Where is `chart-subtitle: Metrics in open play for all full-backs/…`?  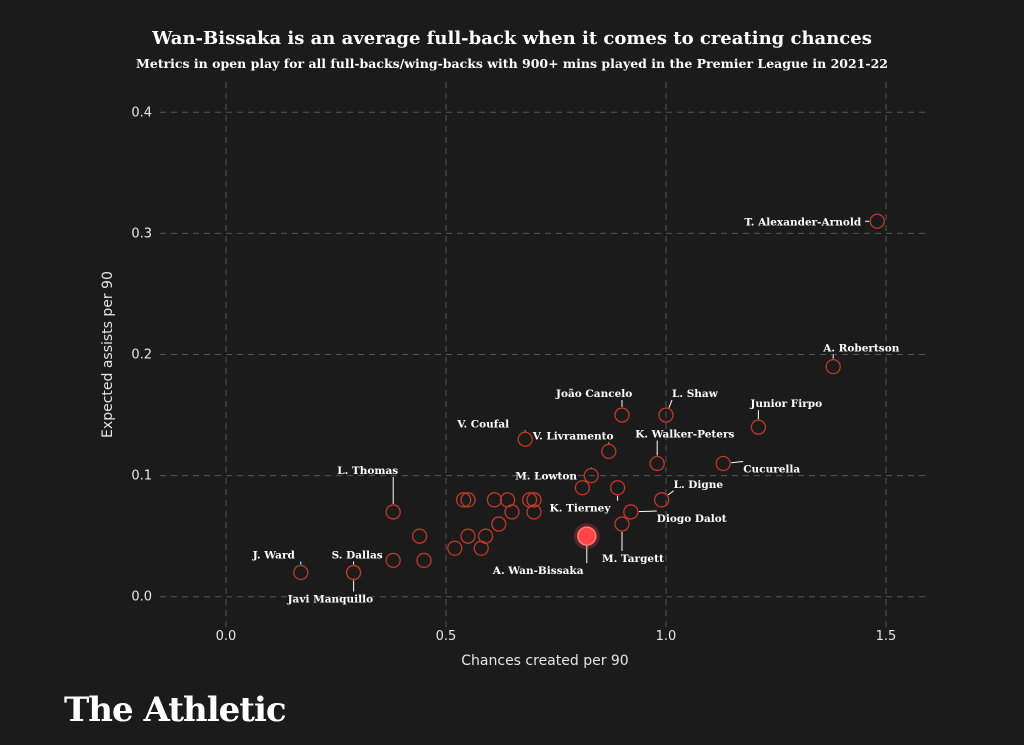
chart-subtitle: Metrics in open play for all full-backs/… is located at coordinates (512, 63).